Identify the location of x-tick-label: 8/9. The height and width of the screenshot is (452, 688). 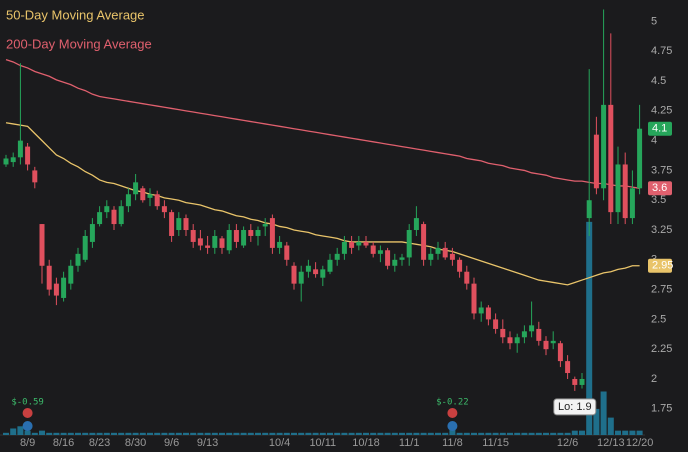
(27, 443).